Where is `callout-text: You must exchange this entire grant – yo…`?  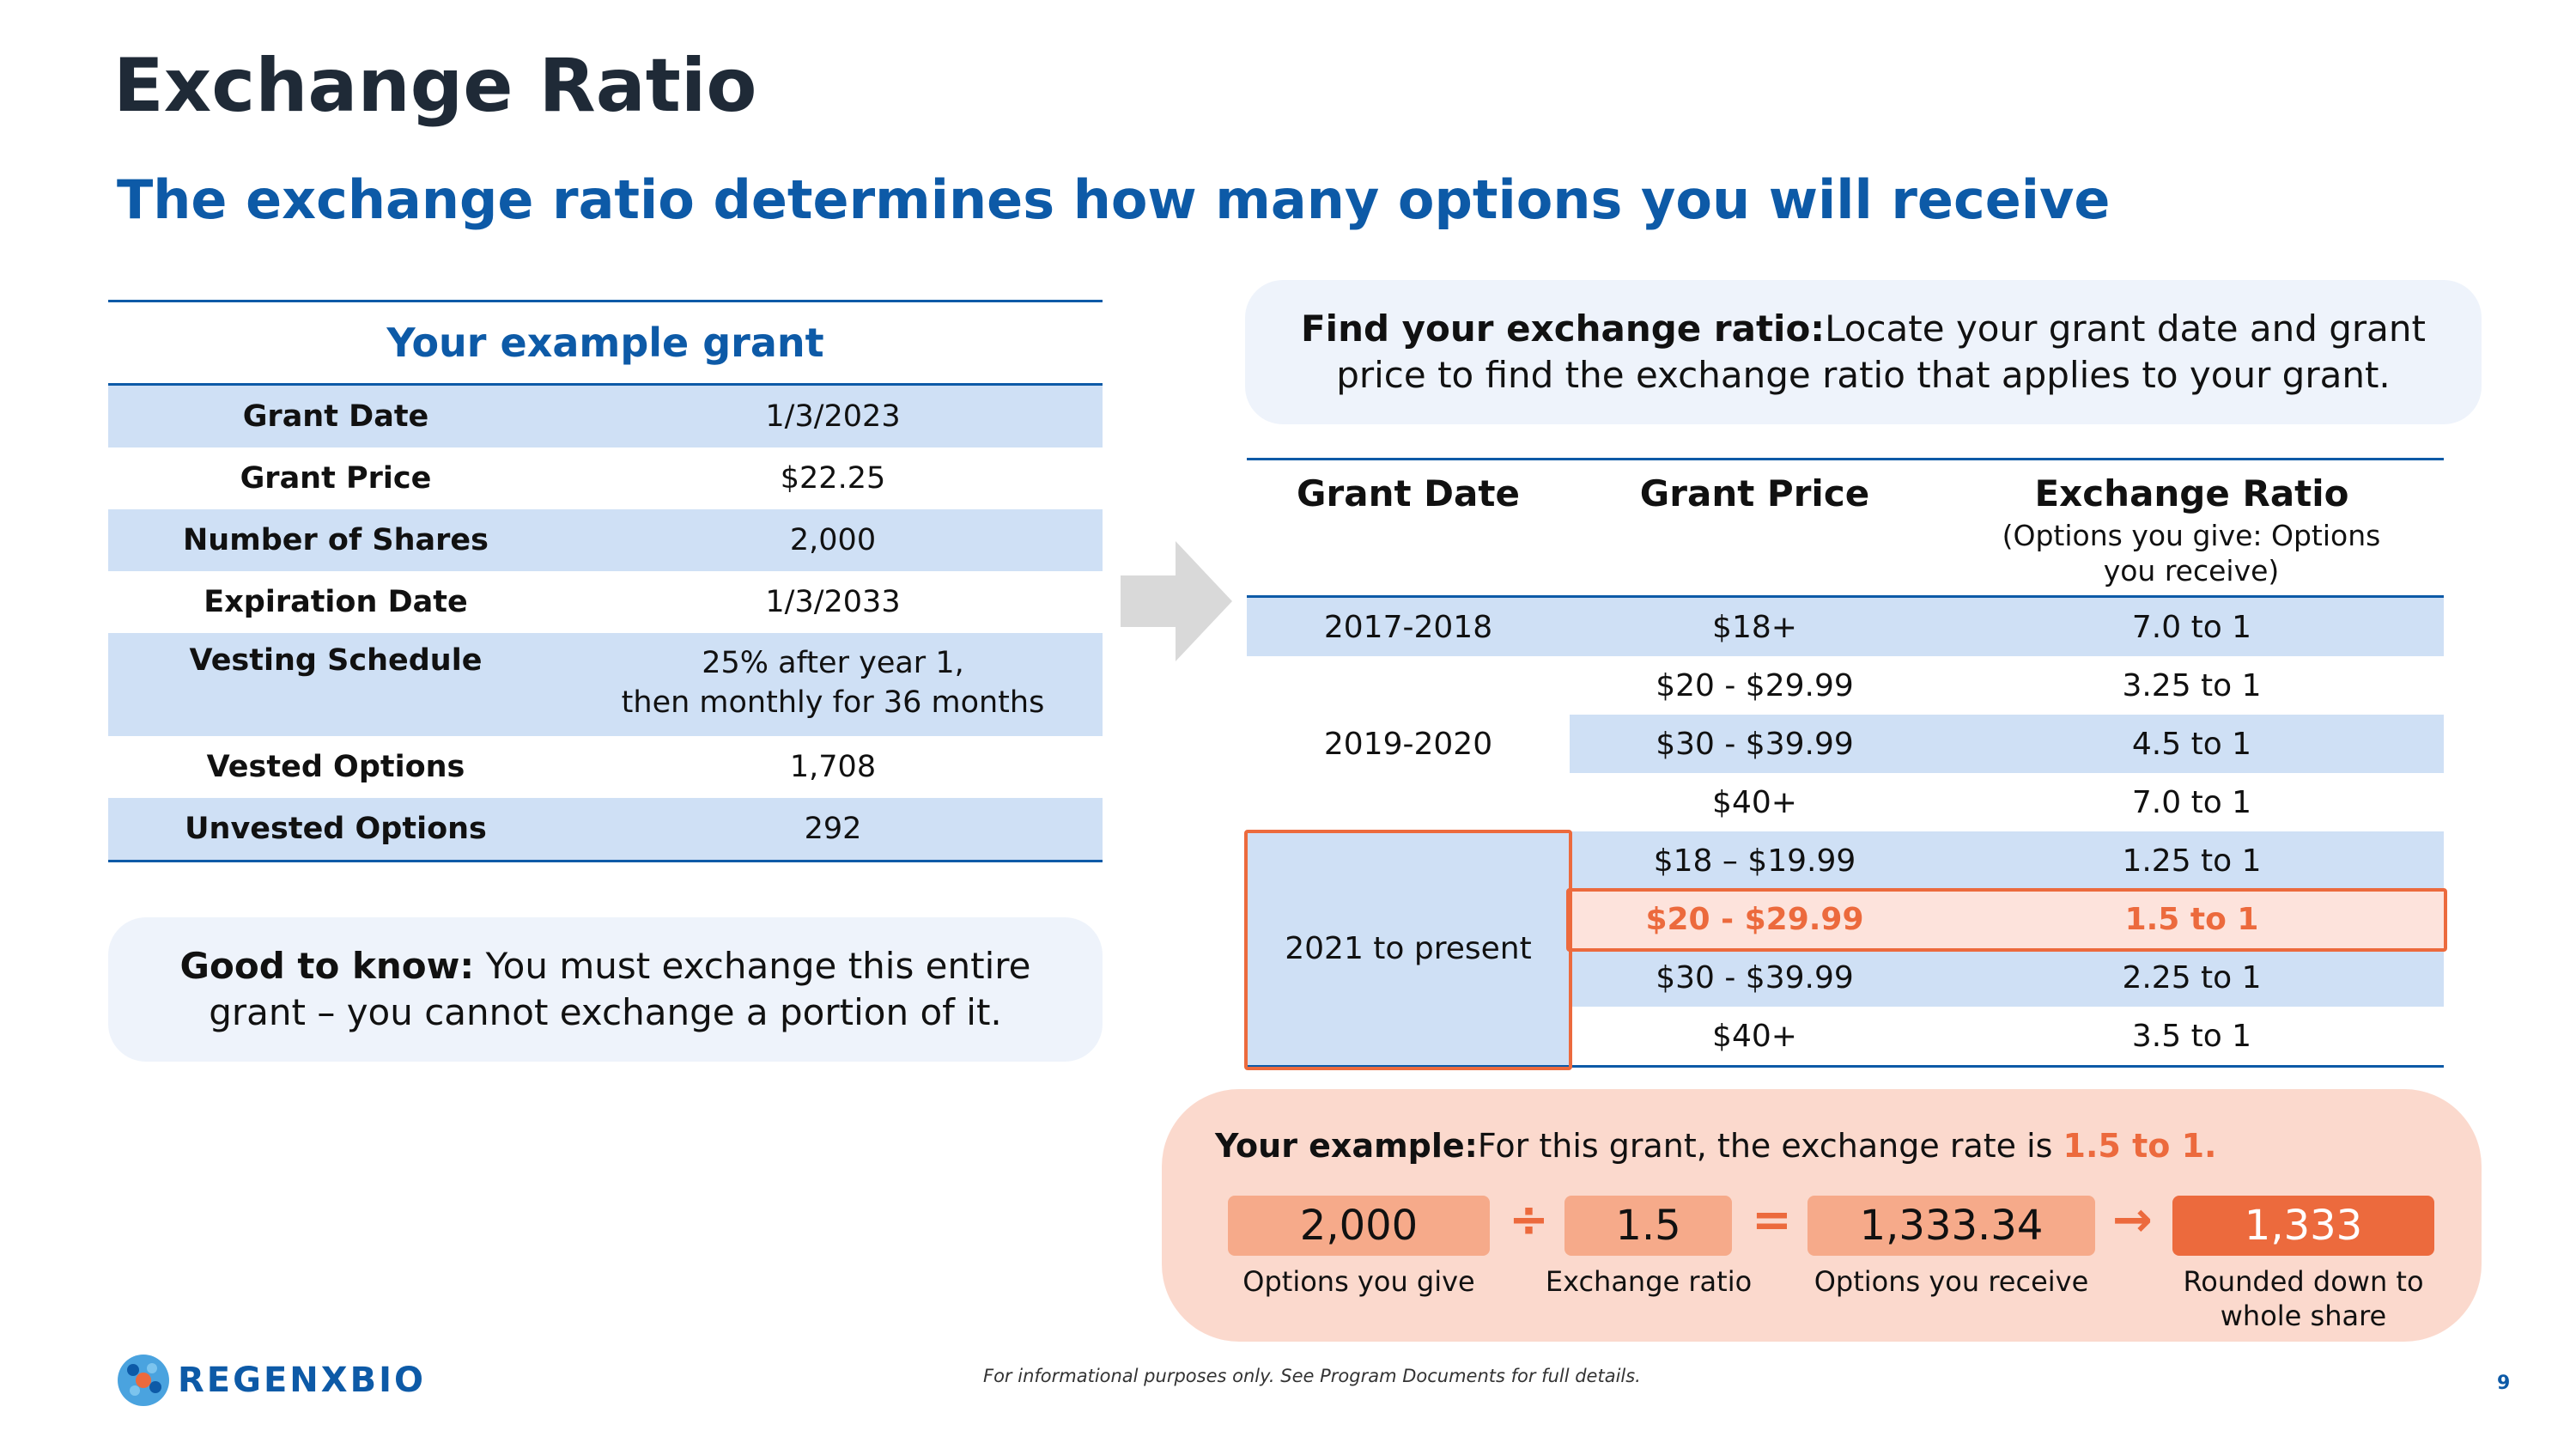 callout-text: You must exchange this entire grant – yo… is located at coordinates (620, 989).